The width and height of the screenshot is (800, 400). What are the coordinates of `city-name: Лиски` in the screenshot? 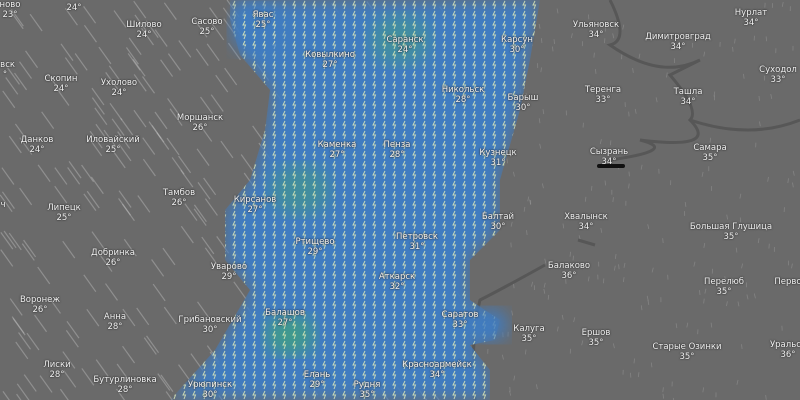 It's located at (57, 365).